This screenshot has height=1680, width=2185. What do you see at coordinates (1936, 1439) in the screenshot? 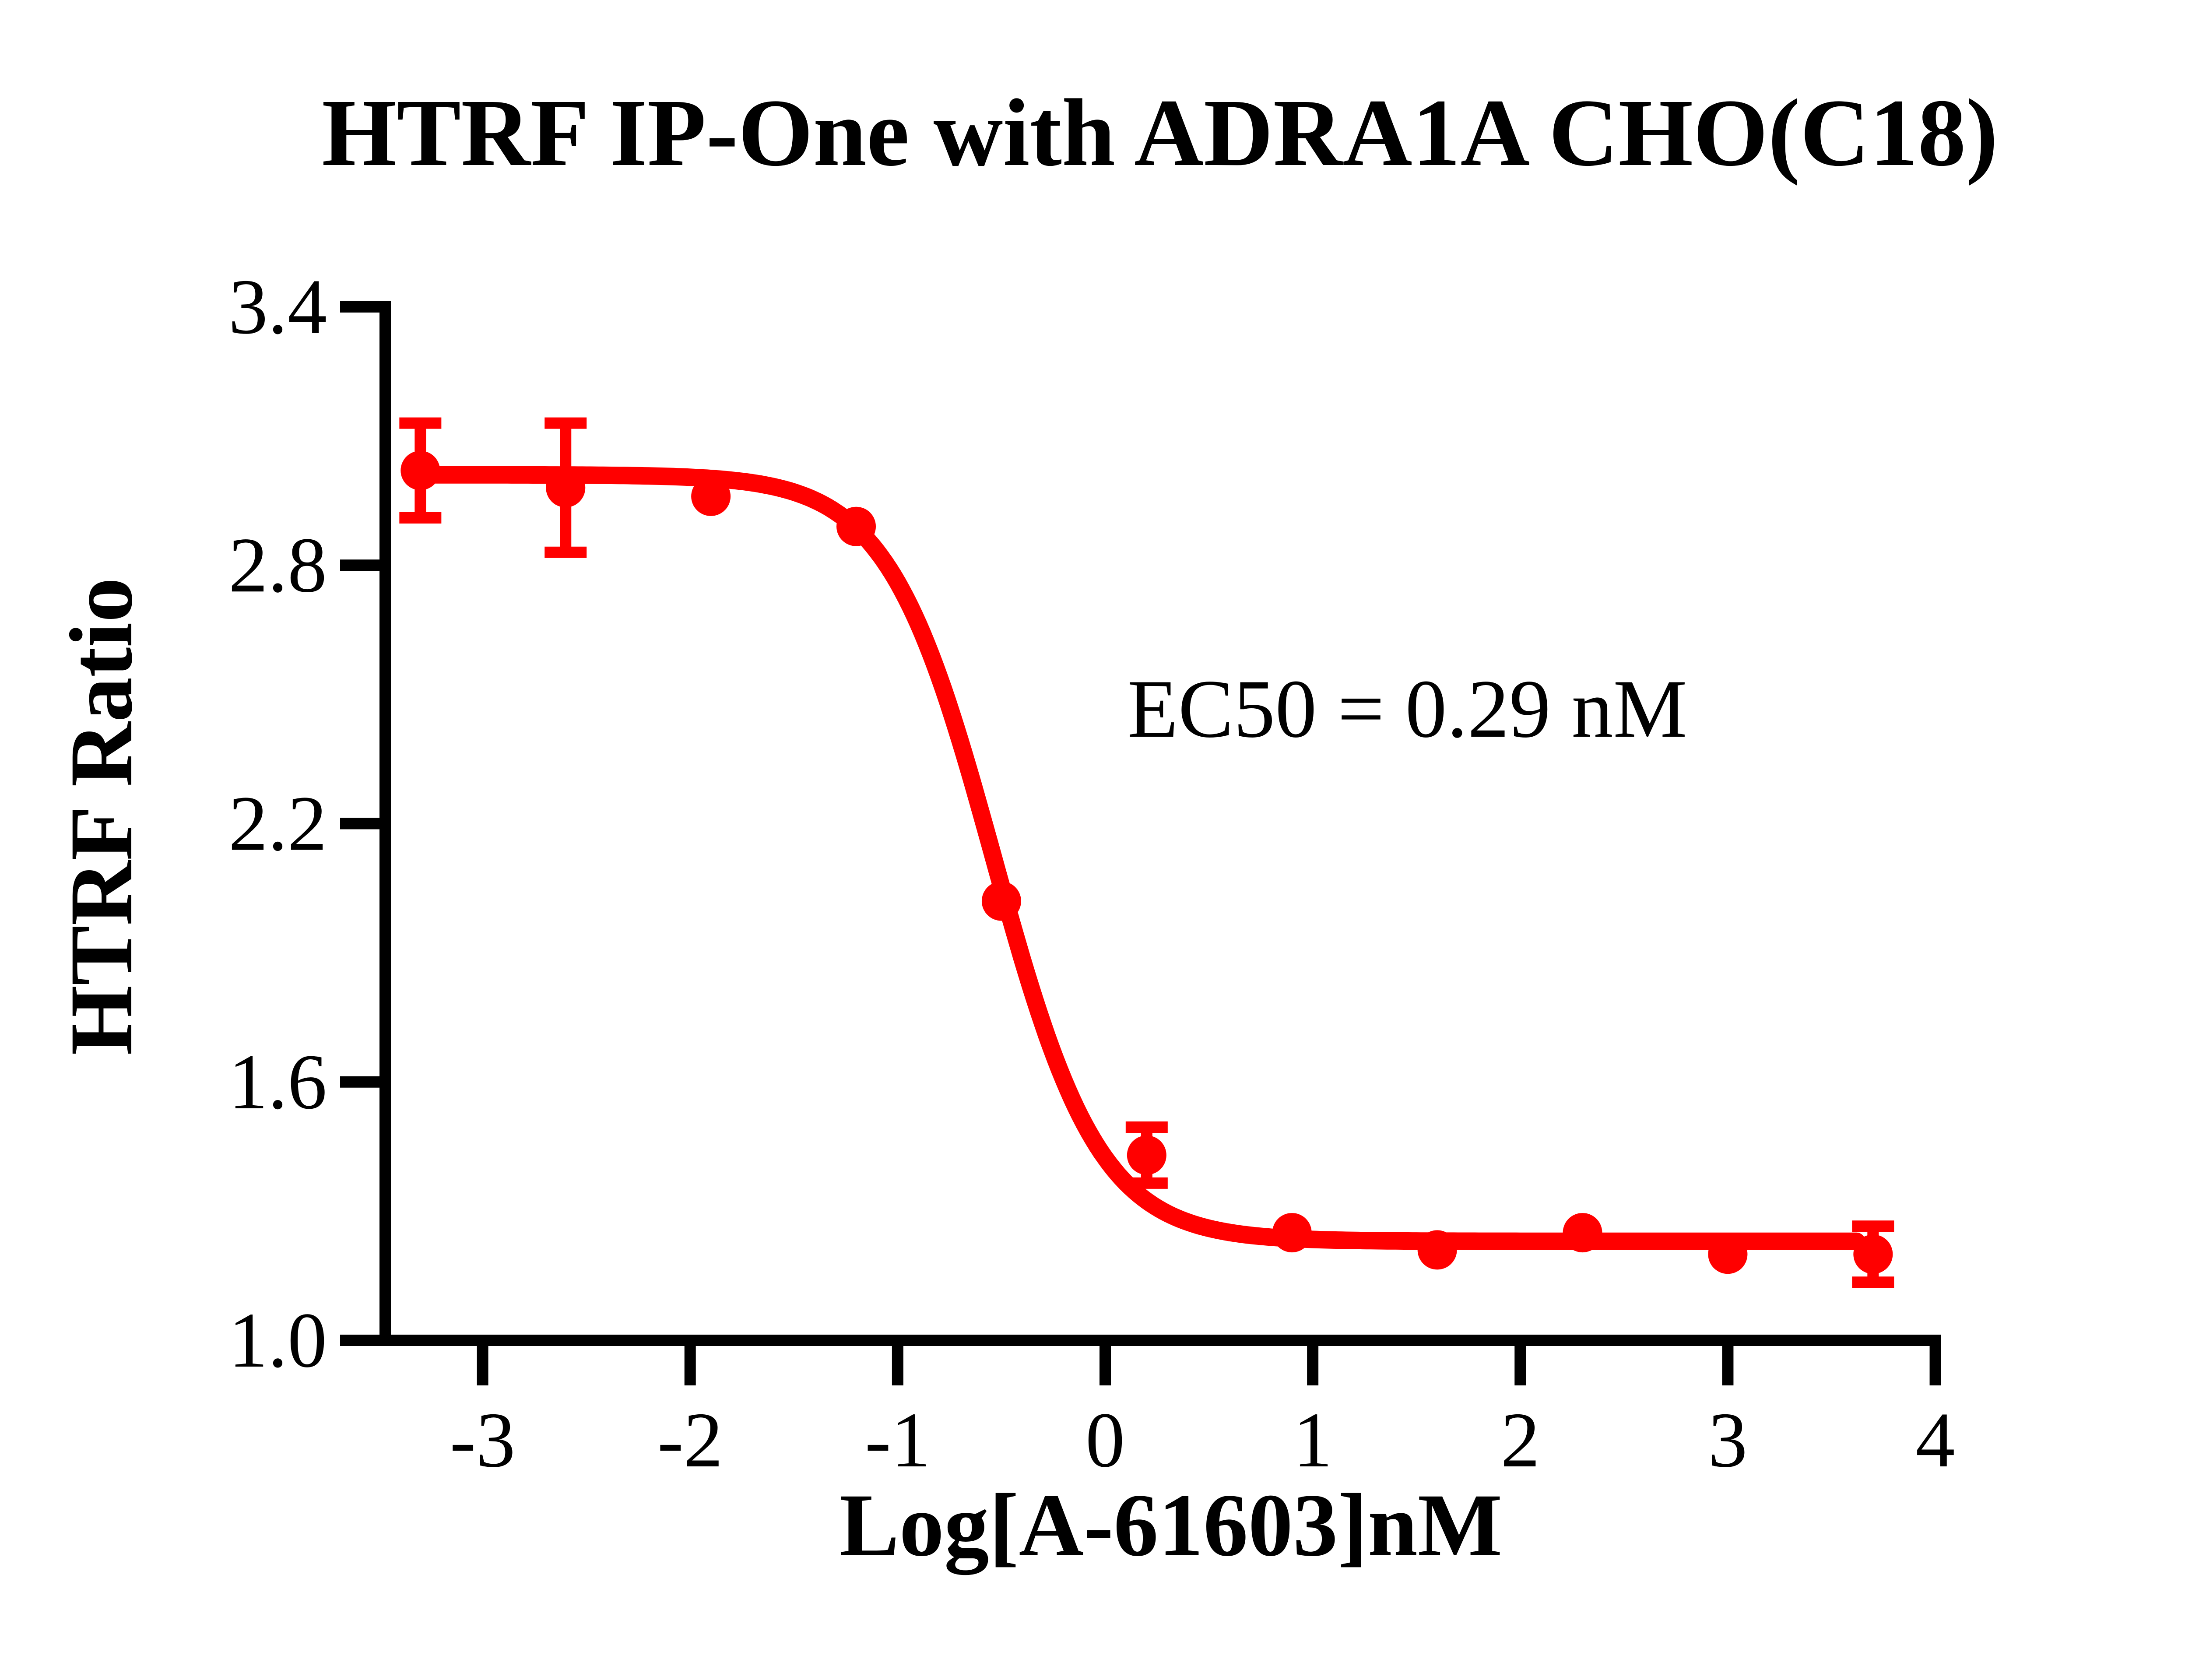
I see `x-tick-label: 4` at bounding box center [1936, 1439].